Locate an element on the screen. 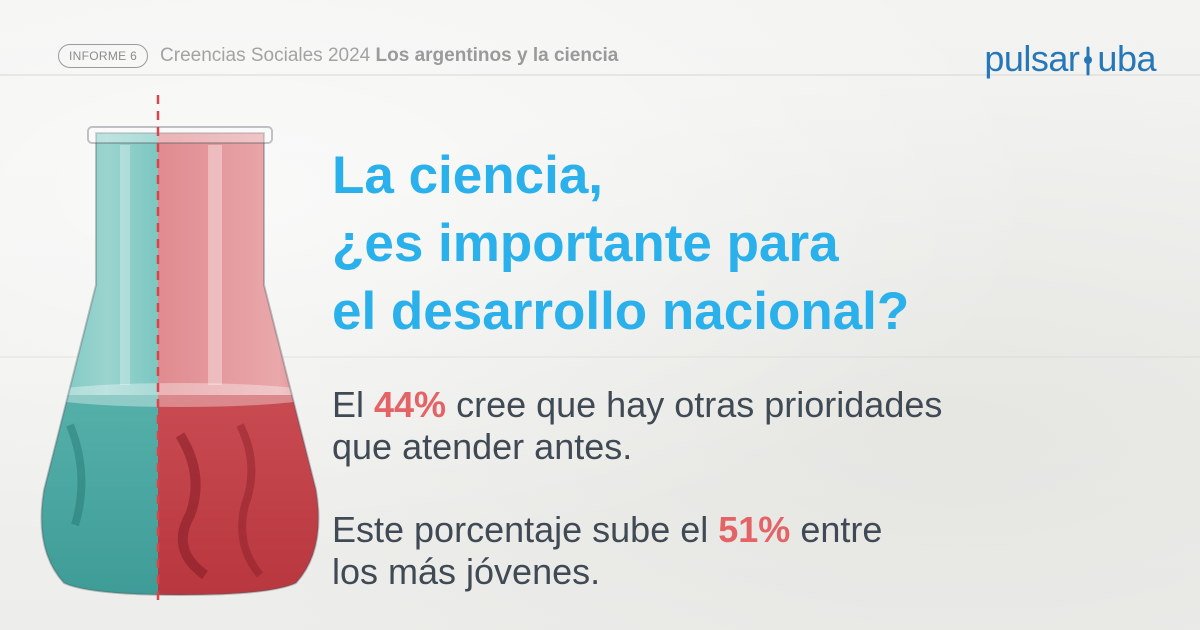 The width and height of the screenshot is (1200, 630). finding-1-text-pre: El is located at coordinates (353, 404).